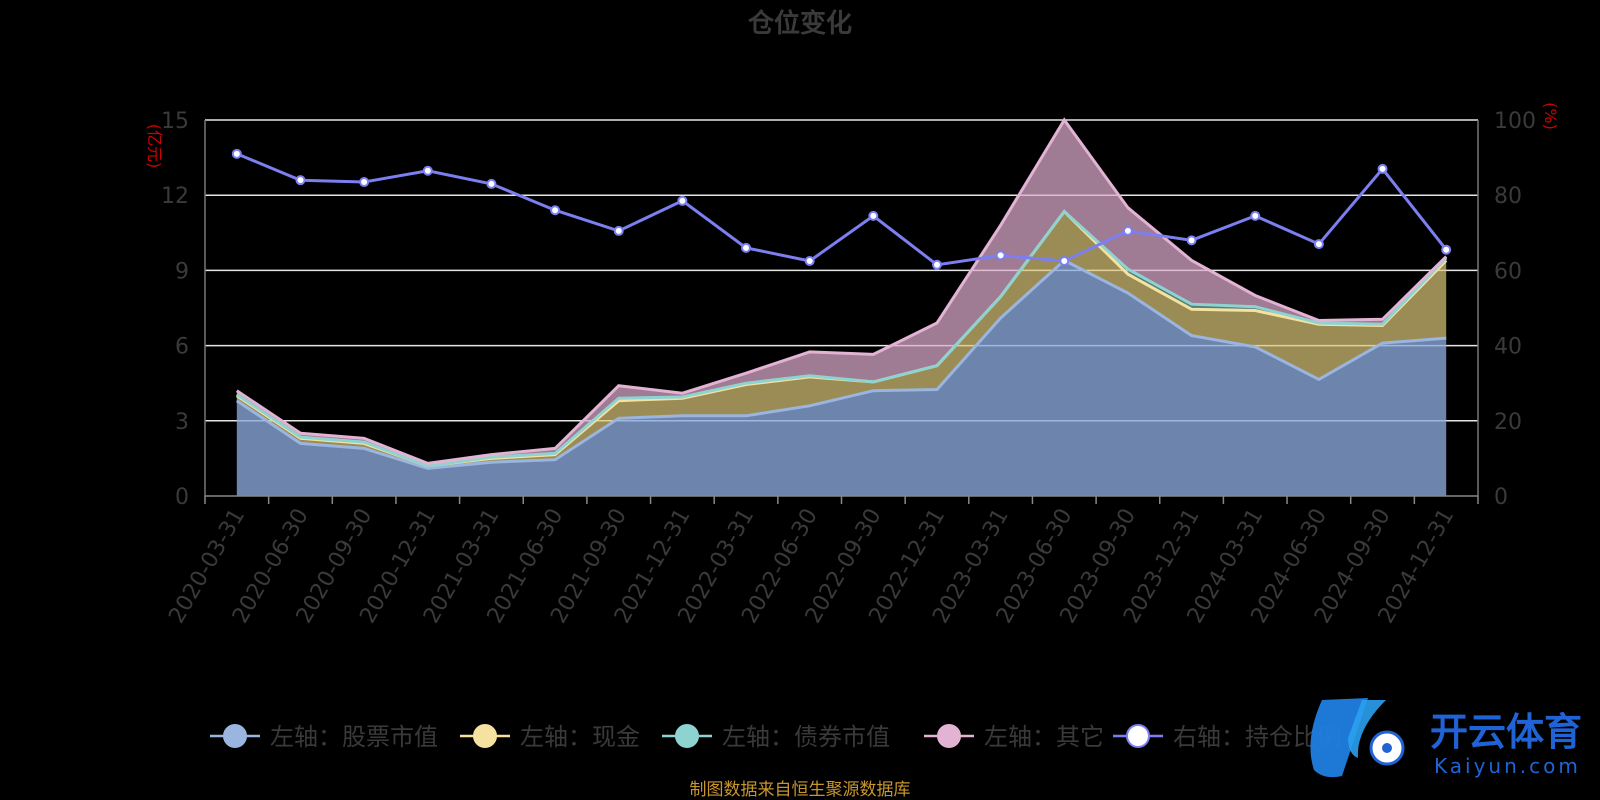 The image size is (1600, 800). I want to click on holding-ratio-polyline, so click(842, 209).